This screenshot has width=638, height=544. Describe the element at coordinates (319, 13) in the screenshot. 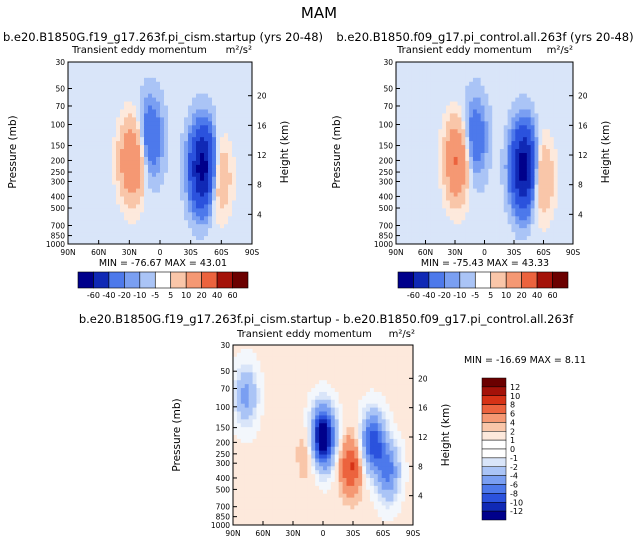

I see `figure-title: MAM` at that location.